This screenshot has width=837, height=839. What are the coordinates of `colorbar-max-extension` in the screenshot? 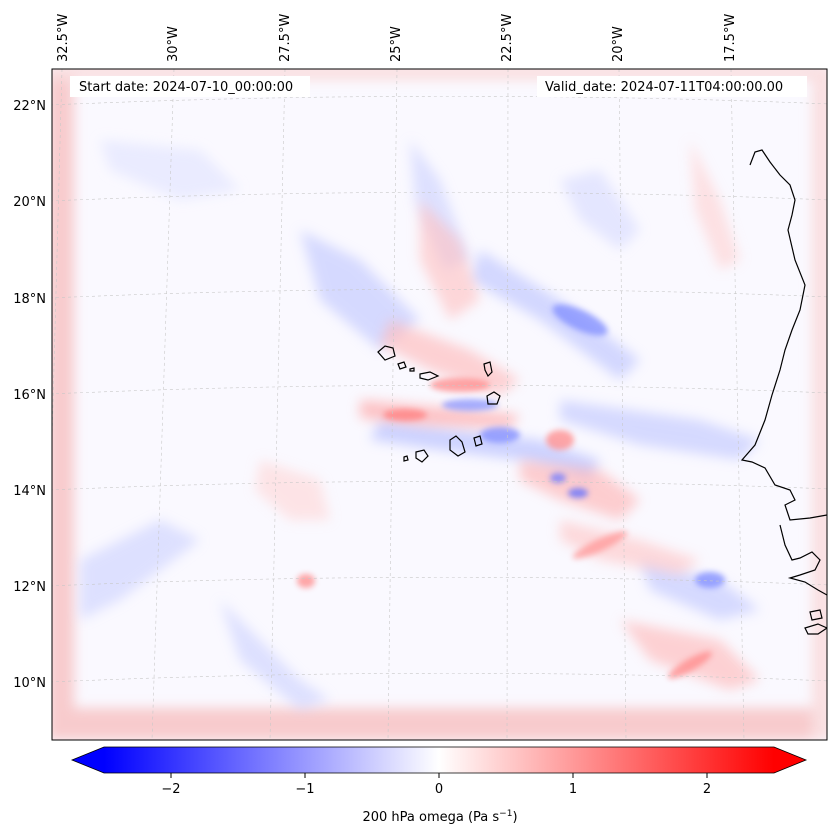 It's located at (790, 760).